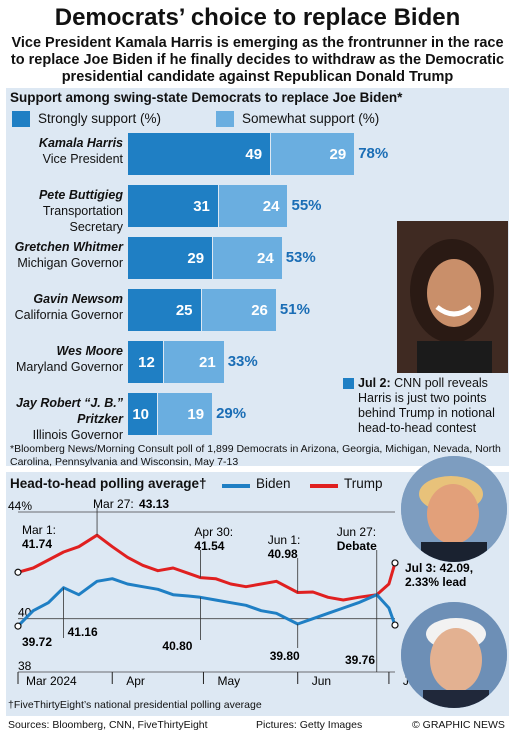 Image resolution: width=515 pixels, height=737 pixels. I want to click on person-name: Wes Moore, so click(89, 351).